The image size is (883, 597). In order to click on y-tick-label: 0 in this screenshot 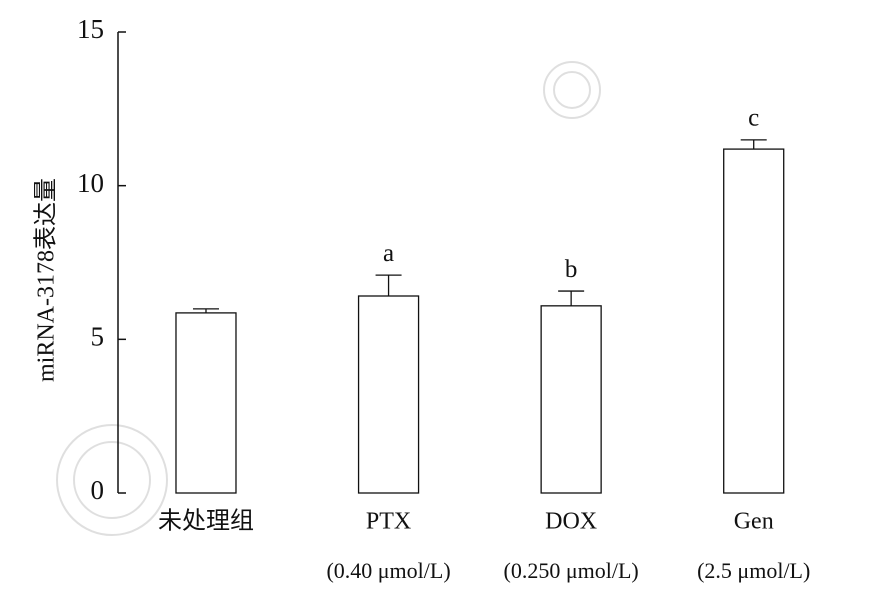, I will do `click(98, 490)`.